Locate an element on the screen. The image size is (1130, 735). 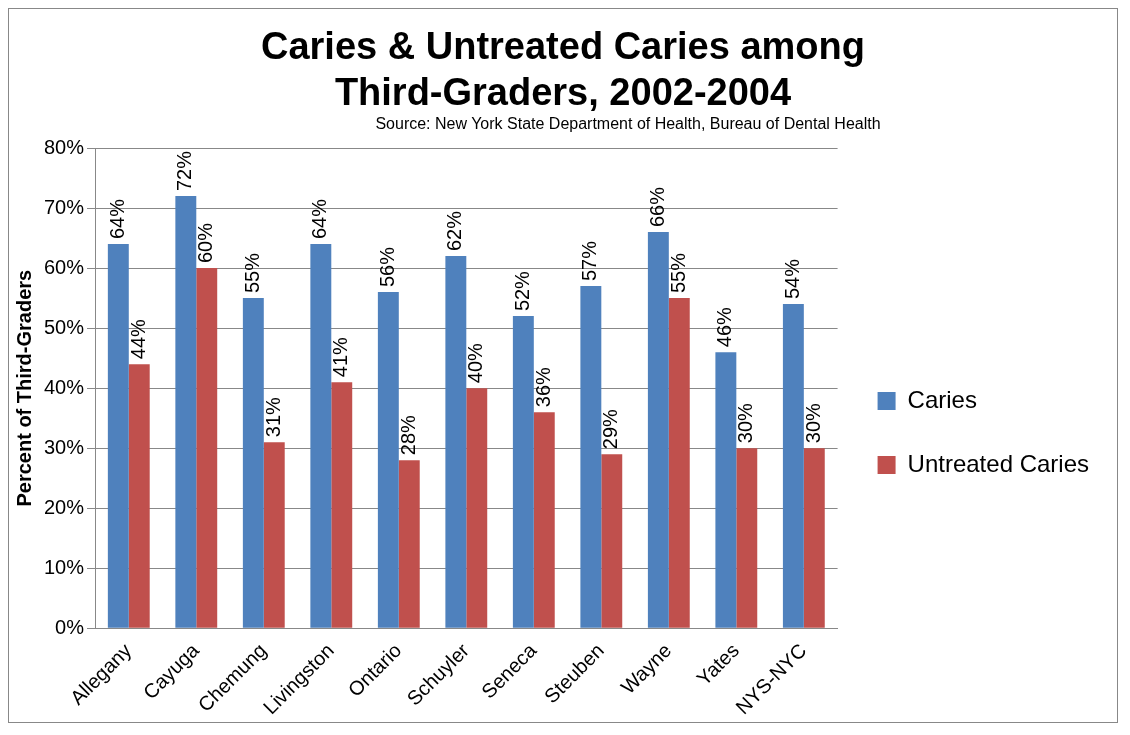
data-label: 46% is located at coordinates (724, 327).